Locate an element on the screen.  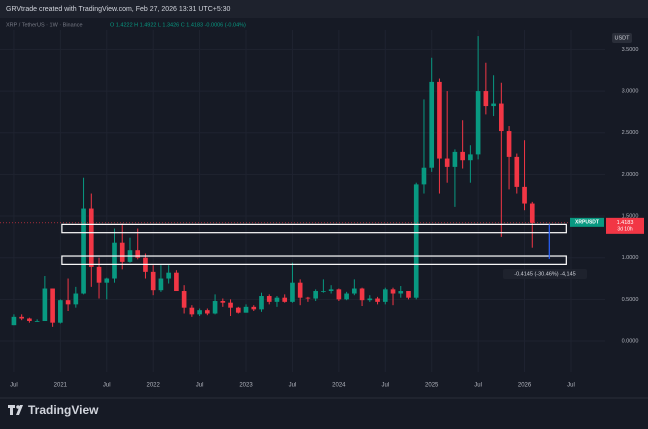
y-tick-label: 3.5000 is located at coordinates (630, 50).